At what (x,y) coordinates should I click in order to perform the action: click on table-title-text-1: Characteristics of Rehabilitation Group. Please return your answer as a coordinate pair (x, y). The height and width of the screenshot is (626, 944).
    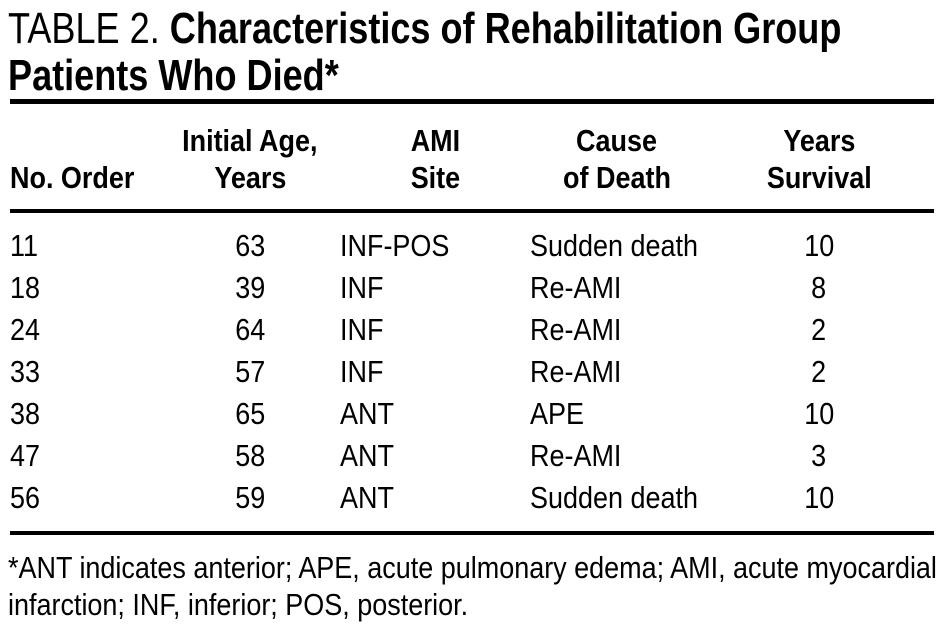
    Looking at the image, I should click on (505, 28).